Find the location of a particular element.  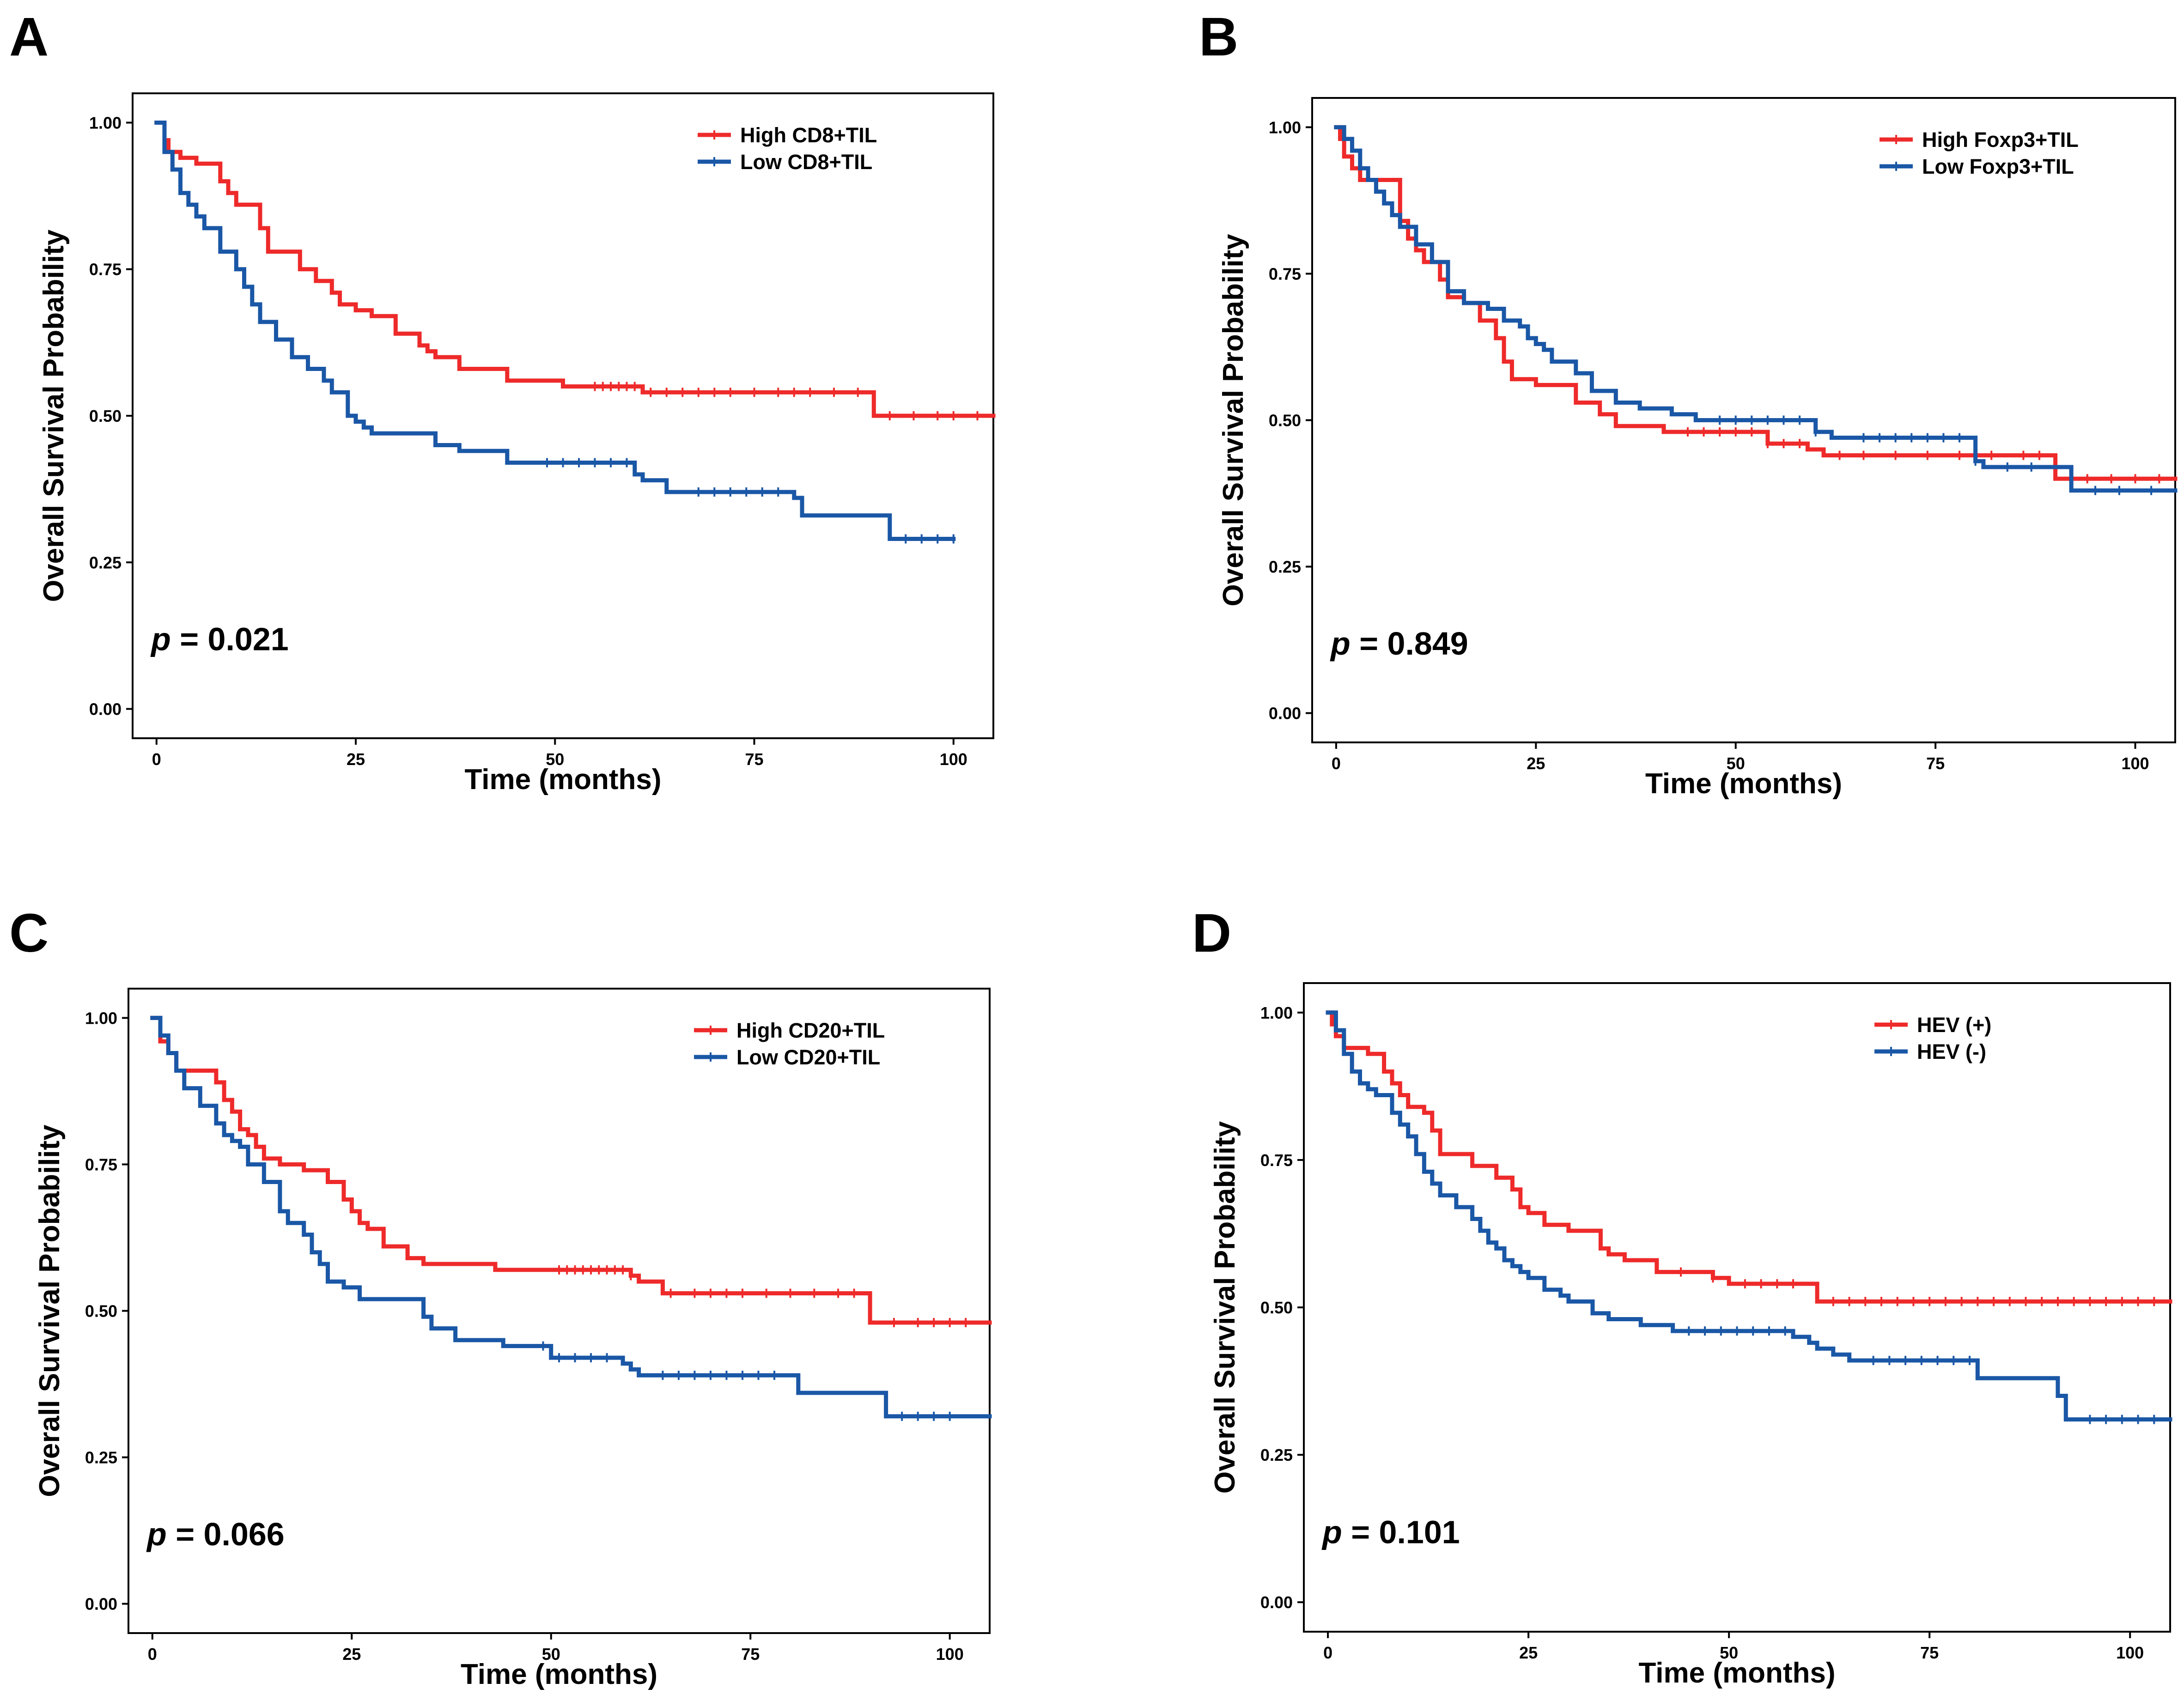

p-value-label: p = 0.066 is located at coordinates (215, 1534).